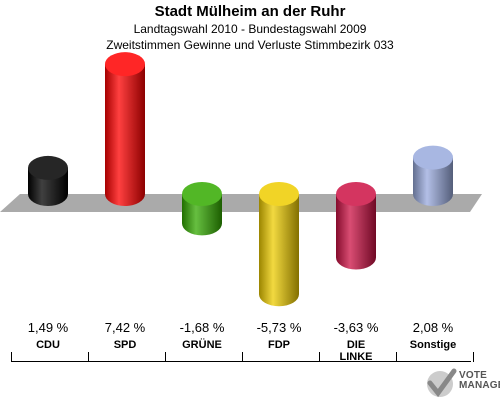 This screenshot has height=405, width=500. Describe the element at coordinates (479, 385) in the screenshot. I see `logo-line-2: MANAGER` at that location.